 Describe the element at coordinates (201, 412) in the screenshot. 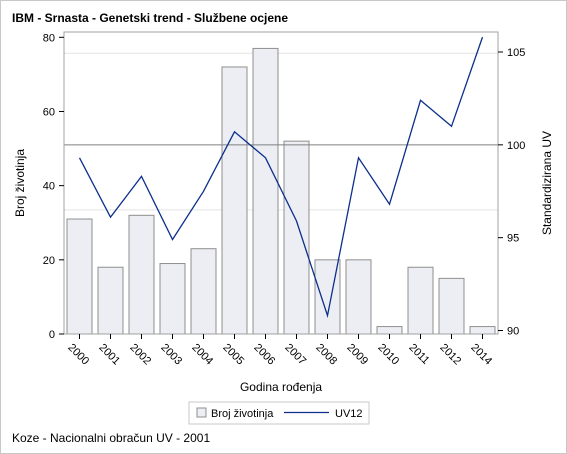

I see `legend-swatch-bar` at that location.